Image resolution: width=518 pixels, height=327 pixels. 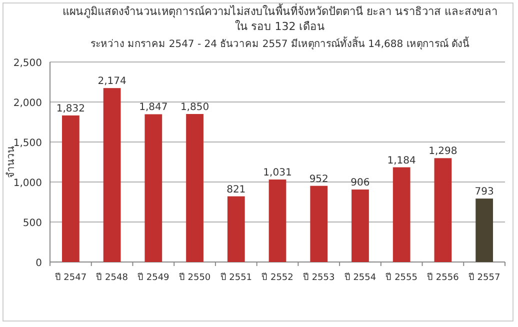 I want to click on data-label: 1,832, so click(x=70, y=108).